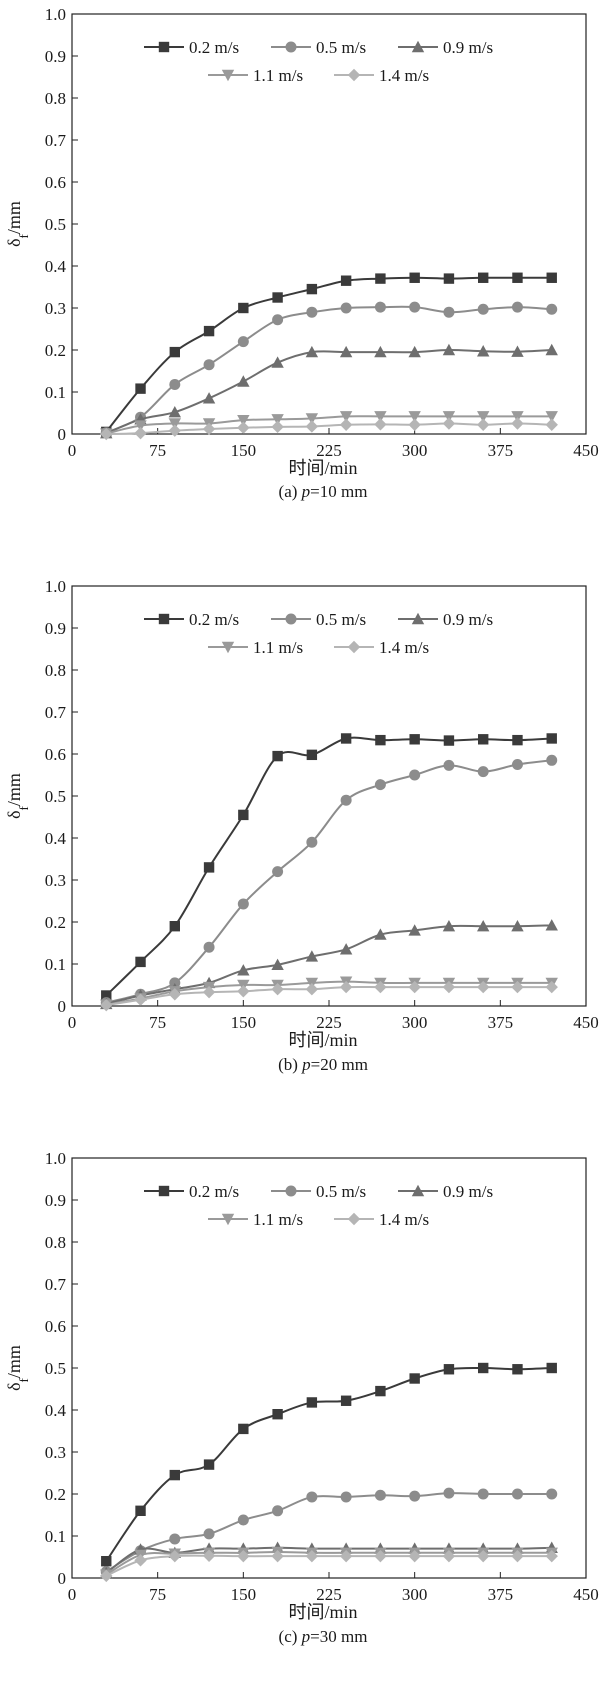 The height and width of the screenshot is (1690, 609). Describe the element at coordinates (323, 491) in the screenshot. I see `panel-caption: (a) p=10 mm` at that location.